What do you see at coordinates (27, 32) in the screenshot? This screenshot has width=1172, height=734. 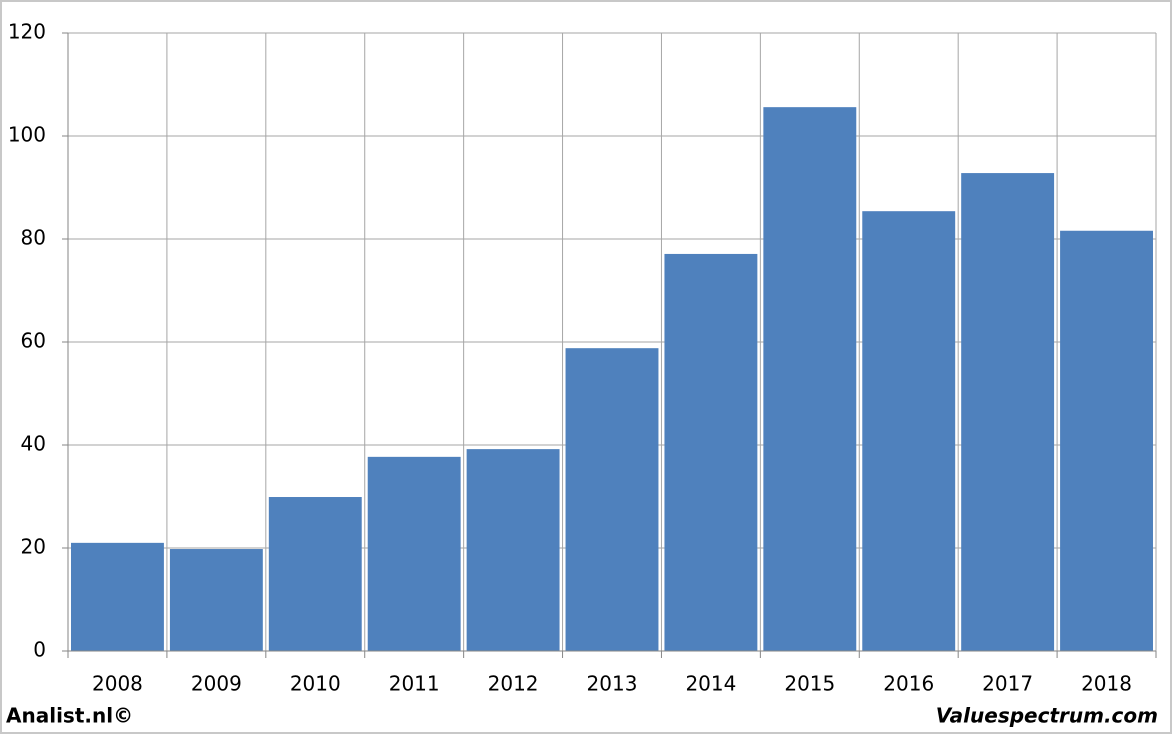 I see `y-tick-label: 120` at bounding box center [27, 32].